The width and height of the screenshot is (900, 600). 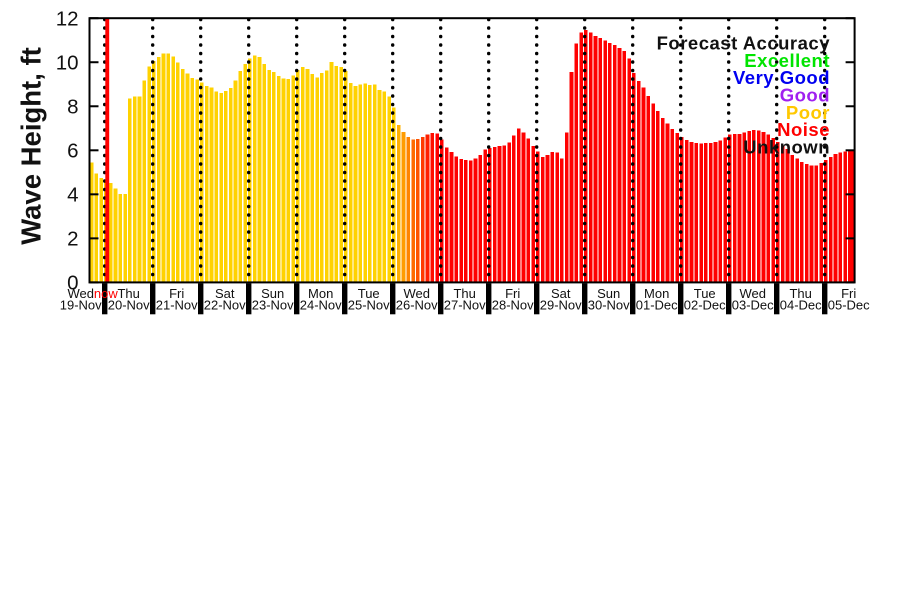 I want to click on svg-text: Wave Height, ft, so click(x=31, y=146).